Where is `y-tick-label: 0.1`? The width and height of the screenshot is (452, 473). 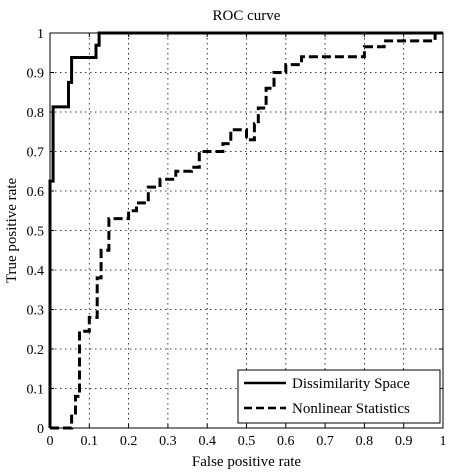 y-tick-label: 0.1 is located at coordinates (36, 390).